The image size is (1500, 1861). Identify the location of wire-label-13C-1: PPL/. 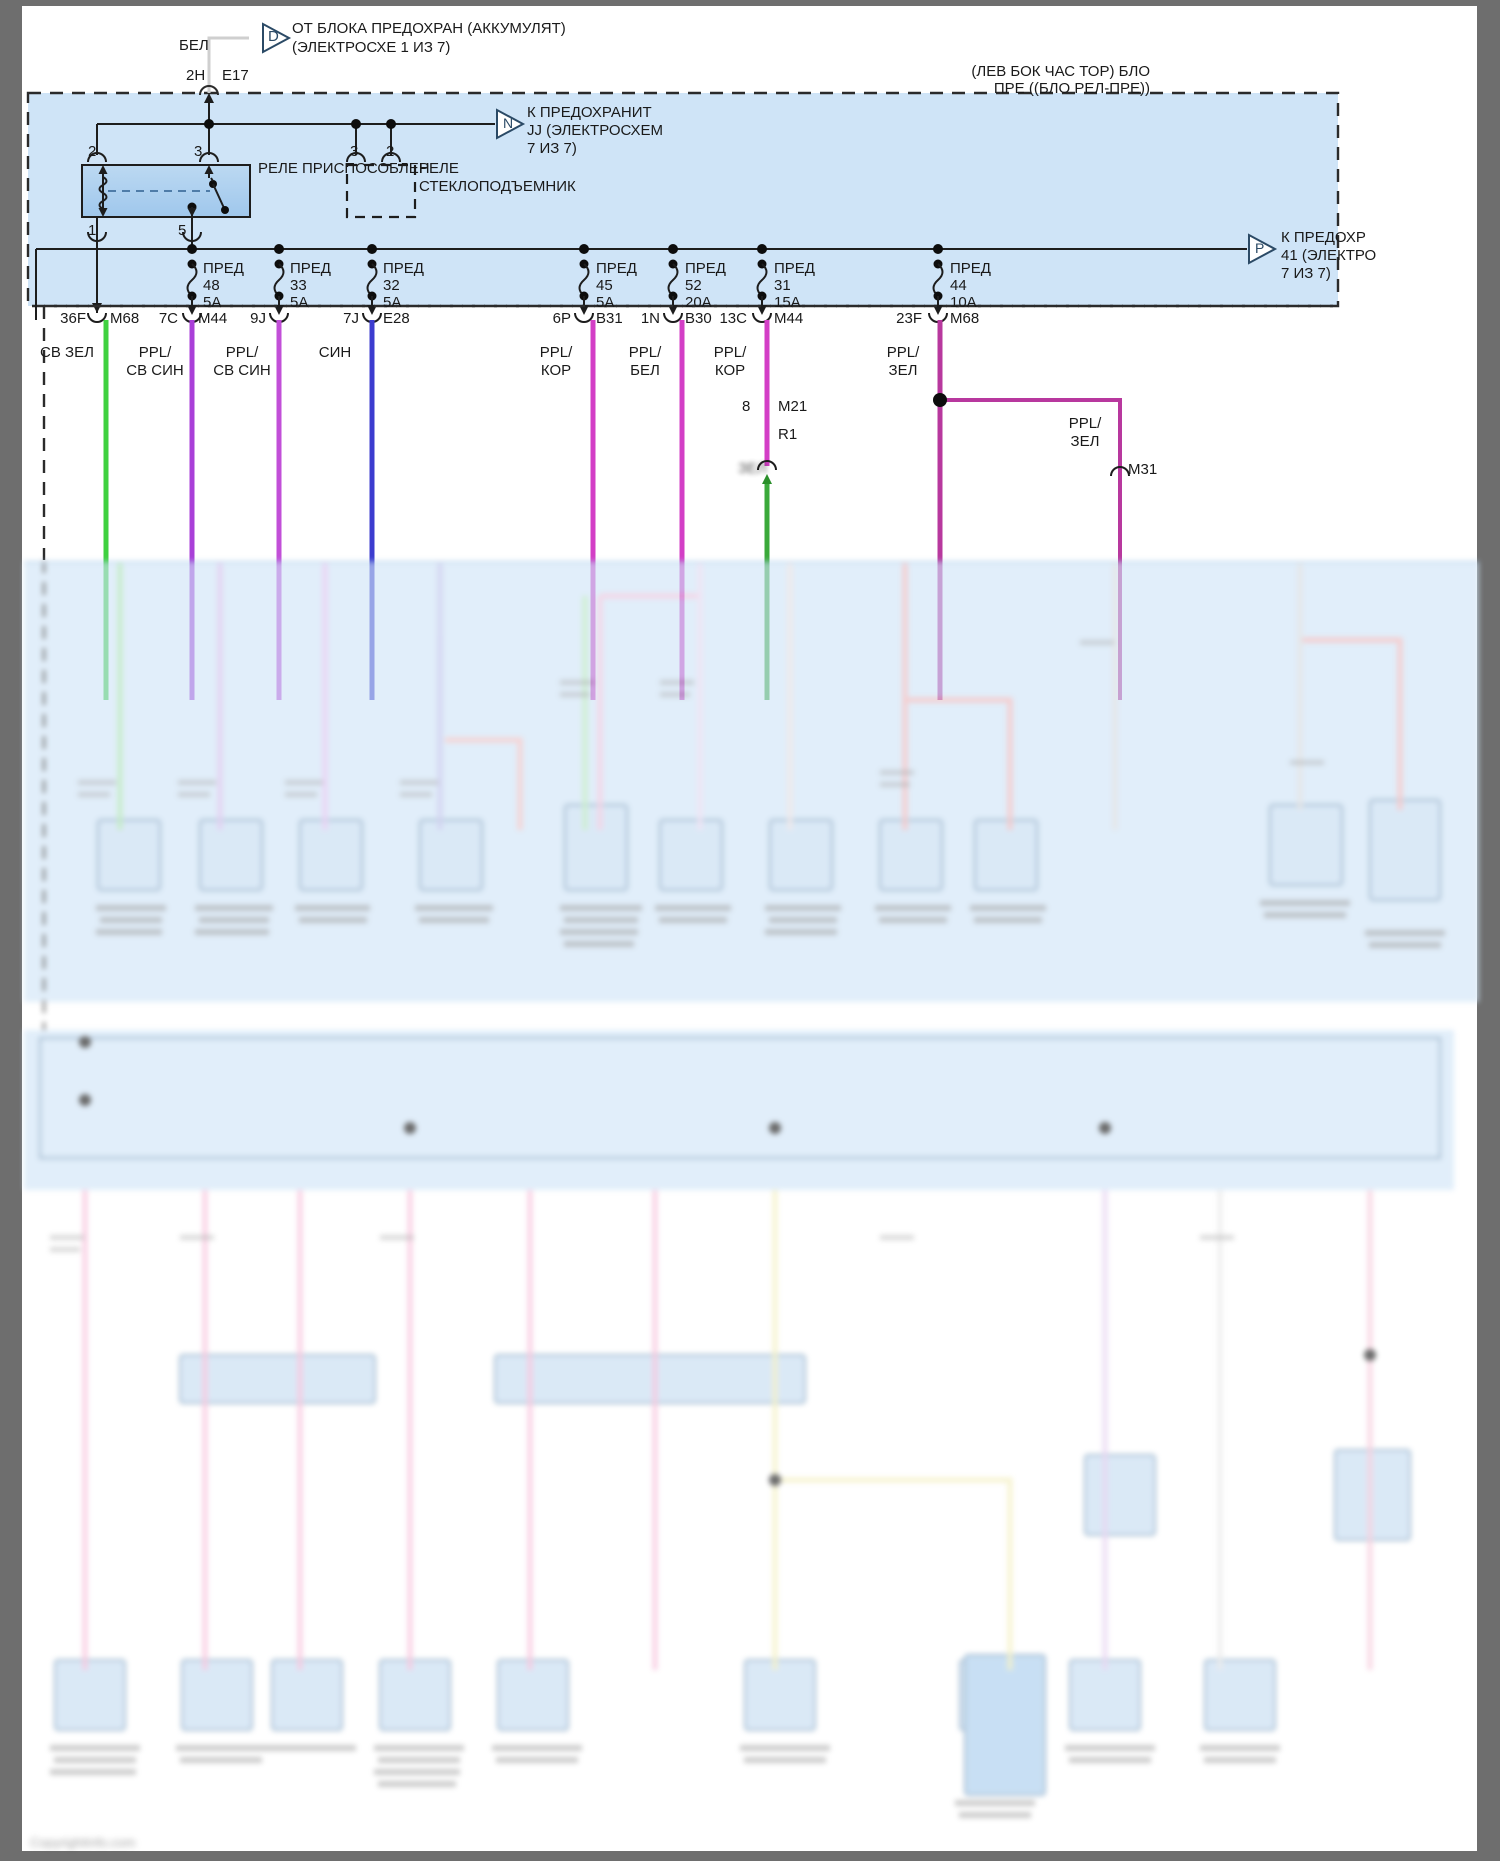
(730, 352).